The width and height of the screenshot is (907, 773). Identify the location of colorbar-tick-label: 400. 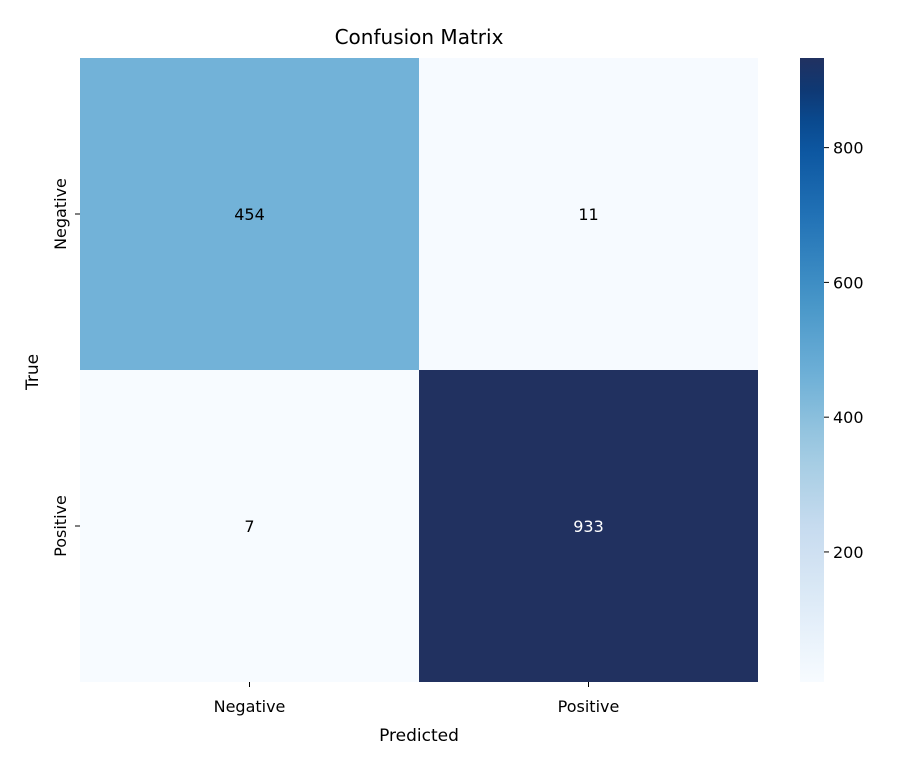
(848, 417).